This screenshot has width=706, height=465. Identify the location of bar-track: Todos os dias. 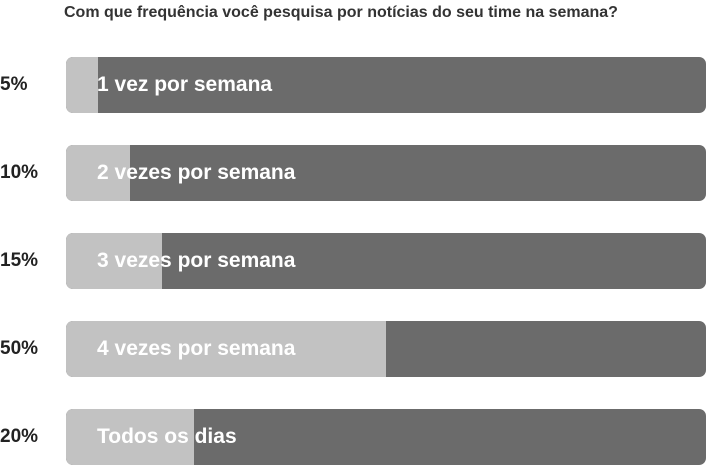
(386, 437).